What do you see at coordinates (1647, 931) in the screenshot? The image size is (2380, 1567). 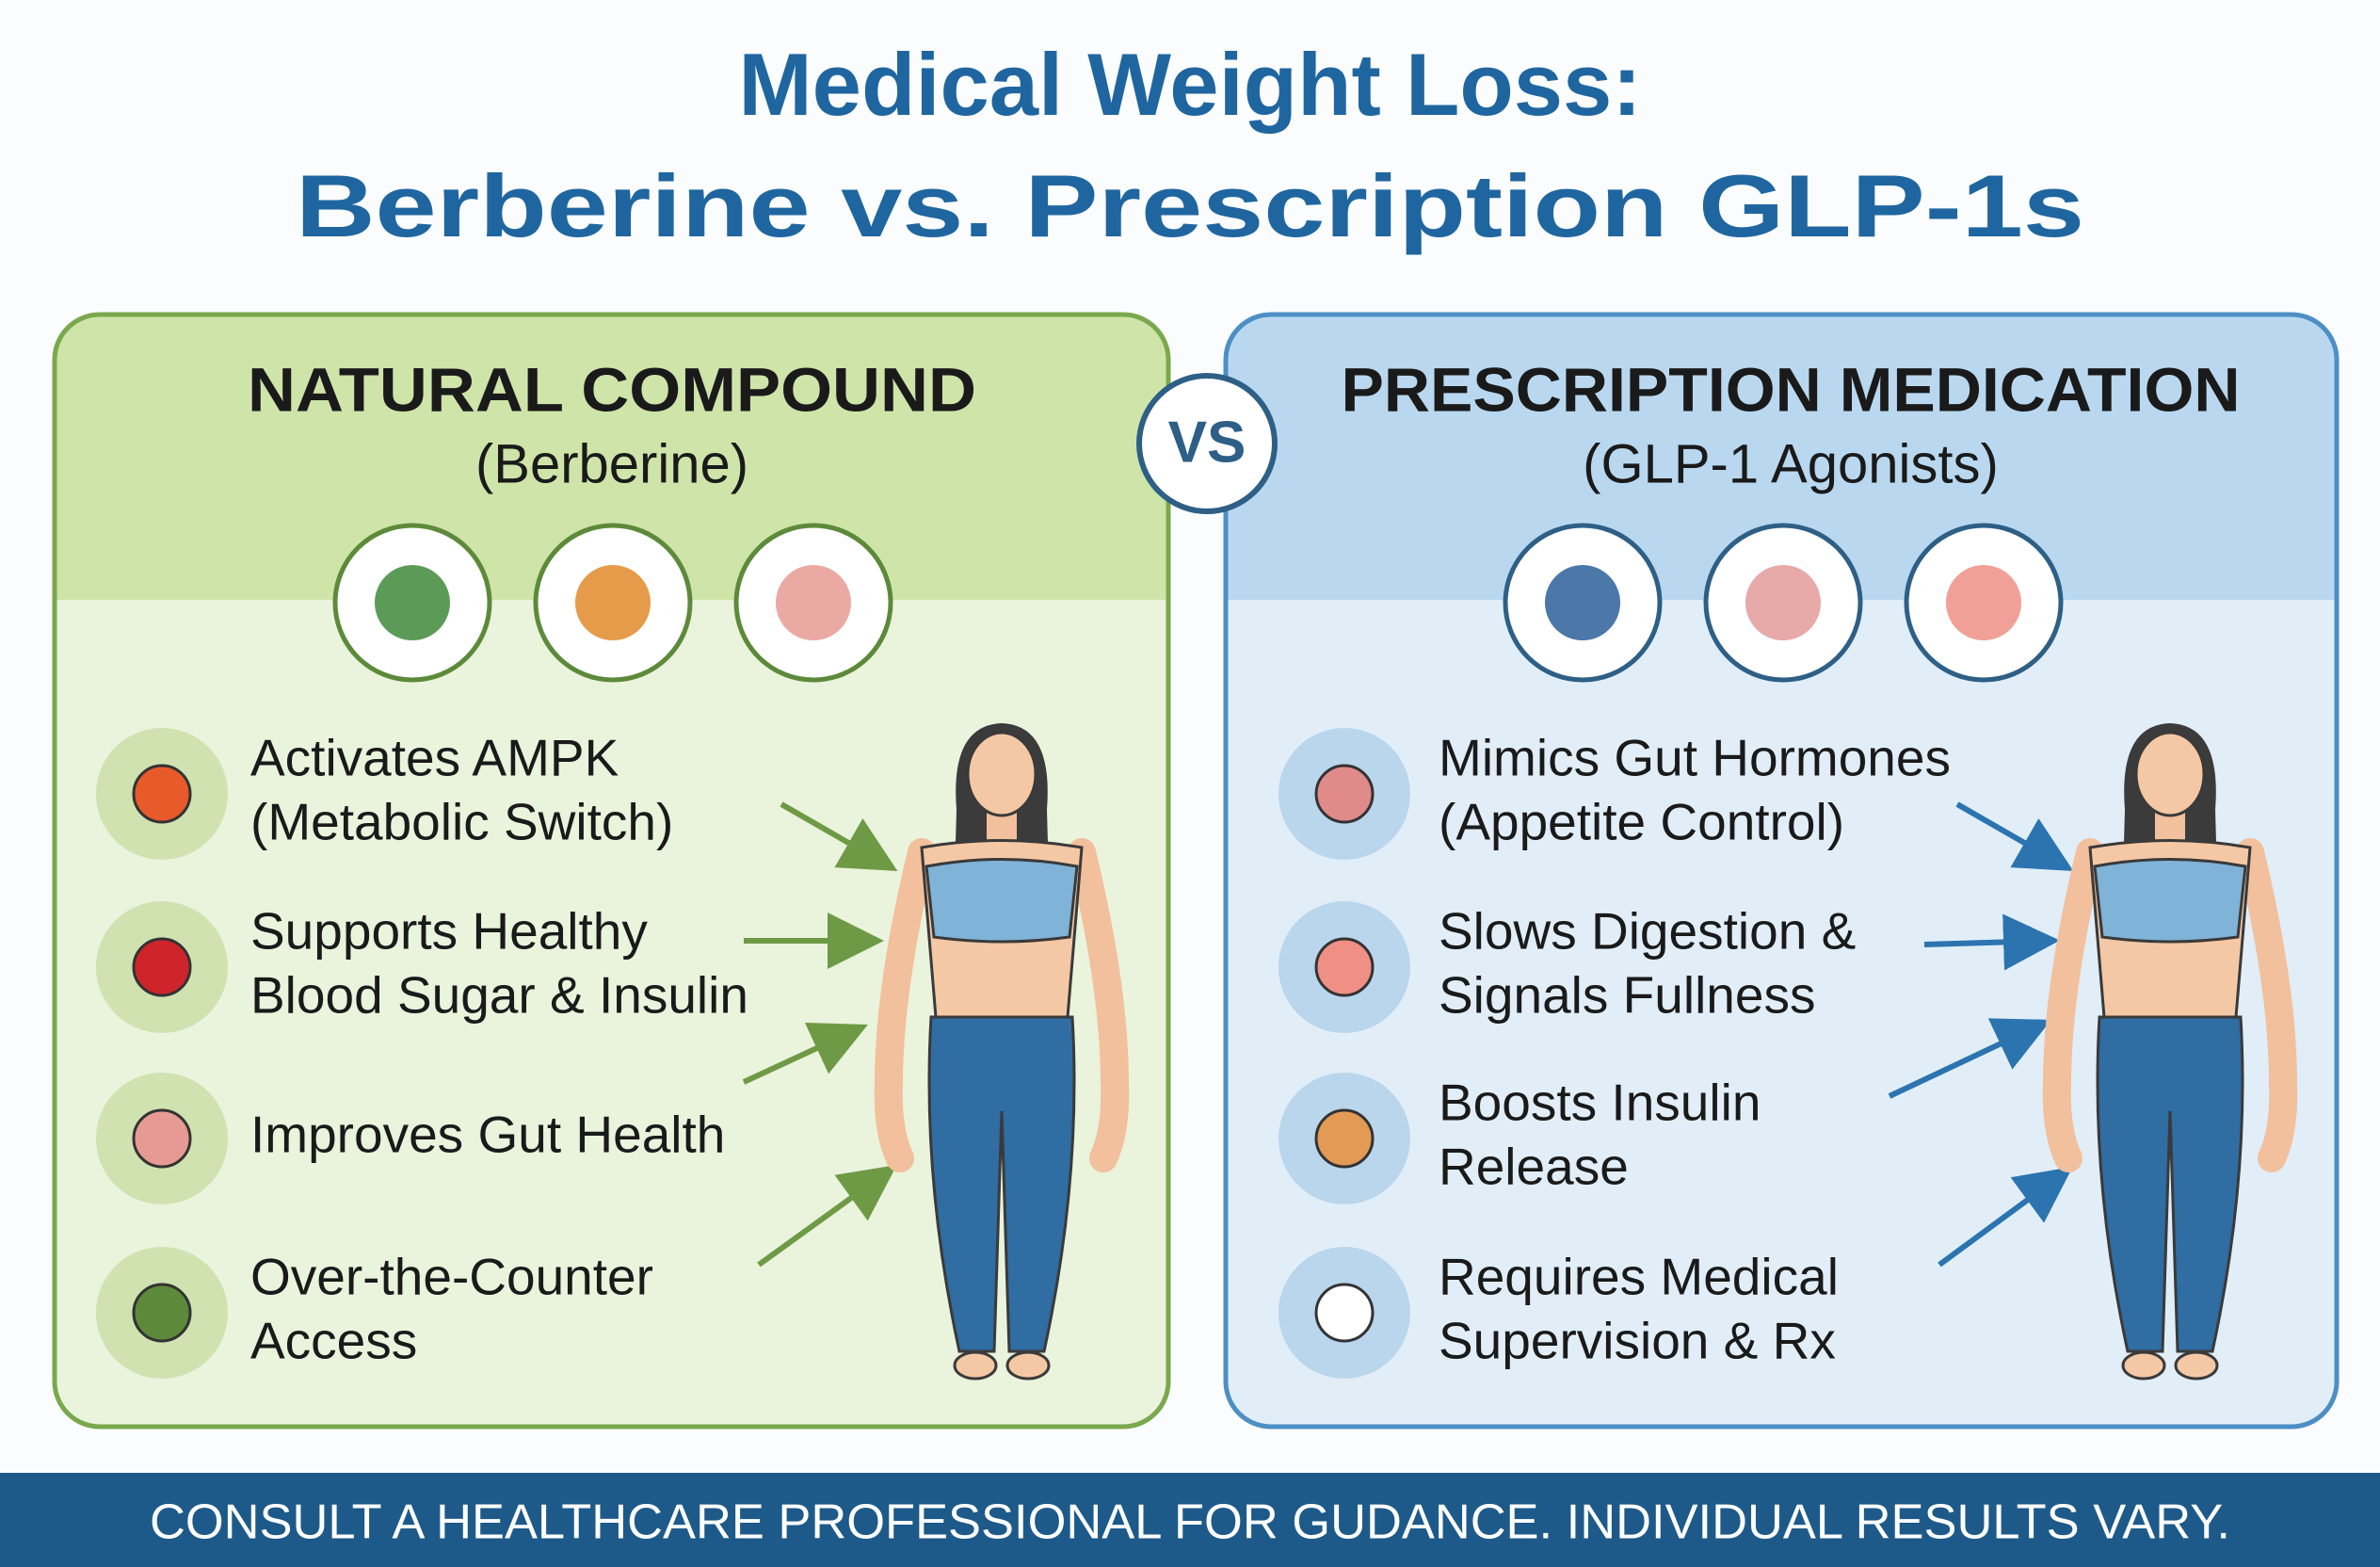 I see `item-text: Slows Digestion &` at bounding box center [1647, 931].